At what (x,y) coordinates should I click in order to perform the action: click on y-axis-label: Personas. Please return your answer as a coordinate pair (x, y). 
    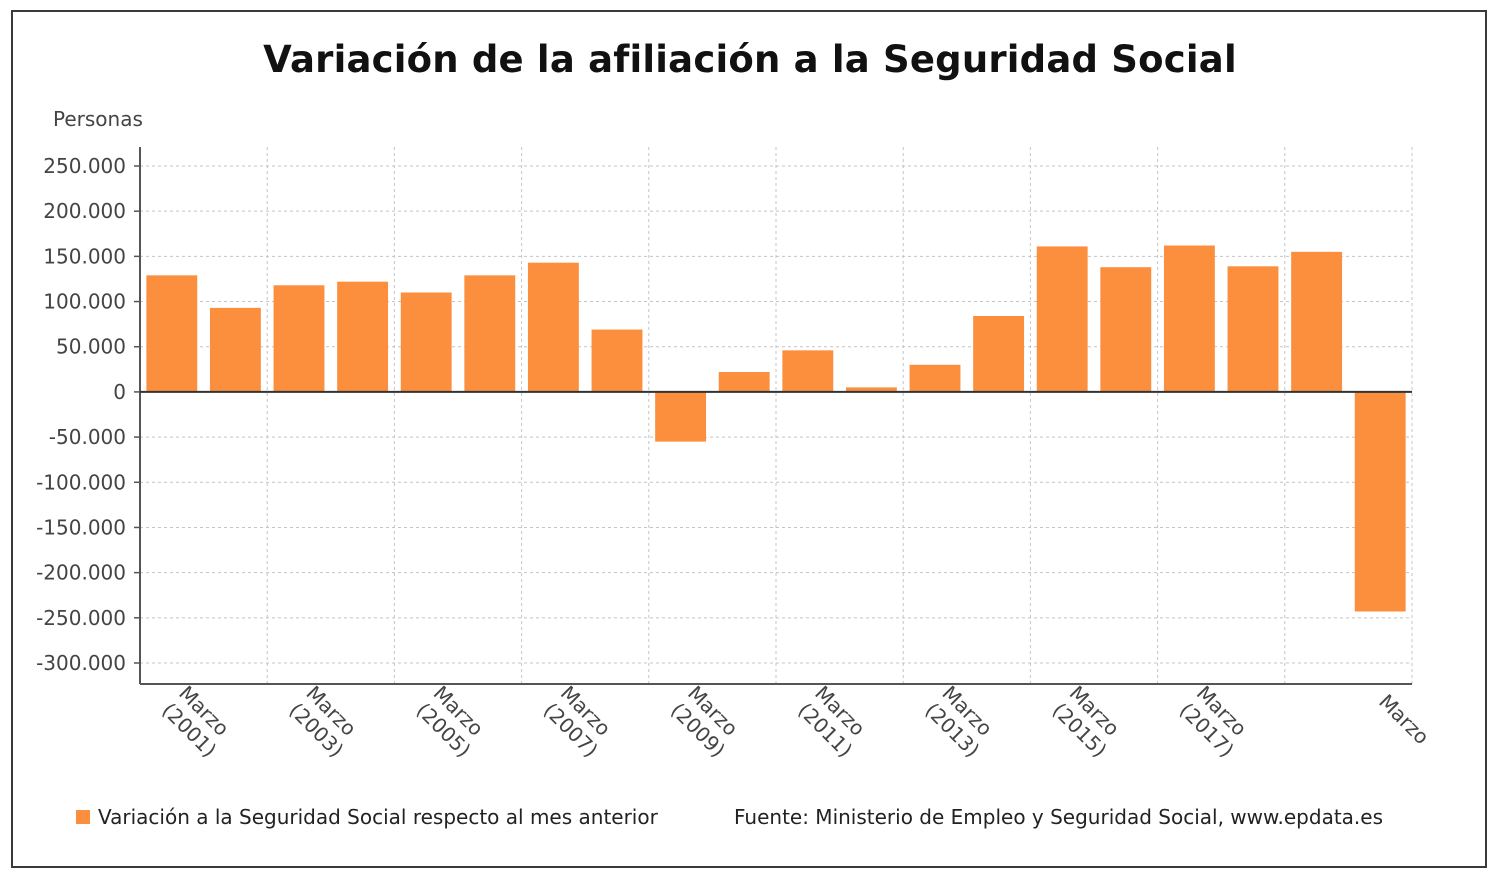
    Looking at the image, I should click on (98, 119).